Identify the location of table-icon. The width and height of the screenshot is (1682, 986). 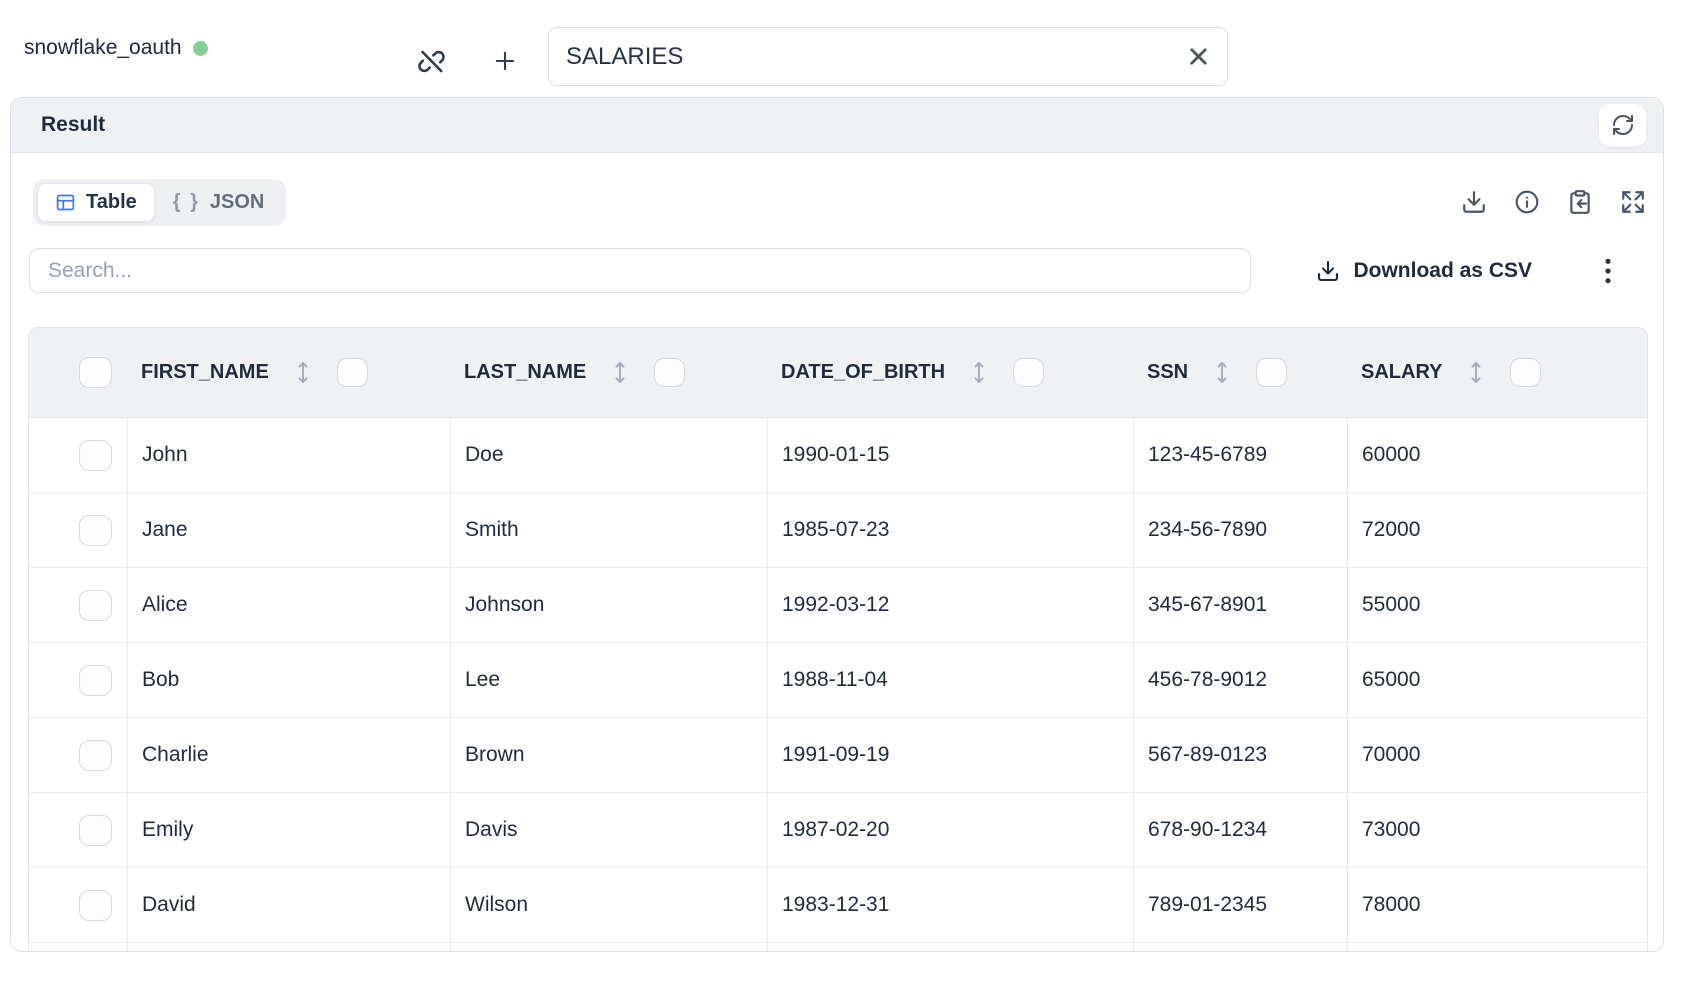
(65, 202).